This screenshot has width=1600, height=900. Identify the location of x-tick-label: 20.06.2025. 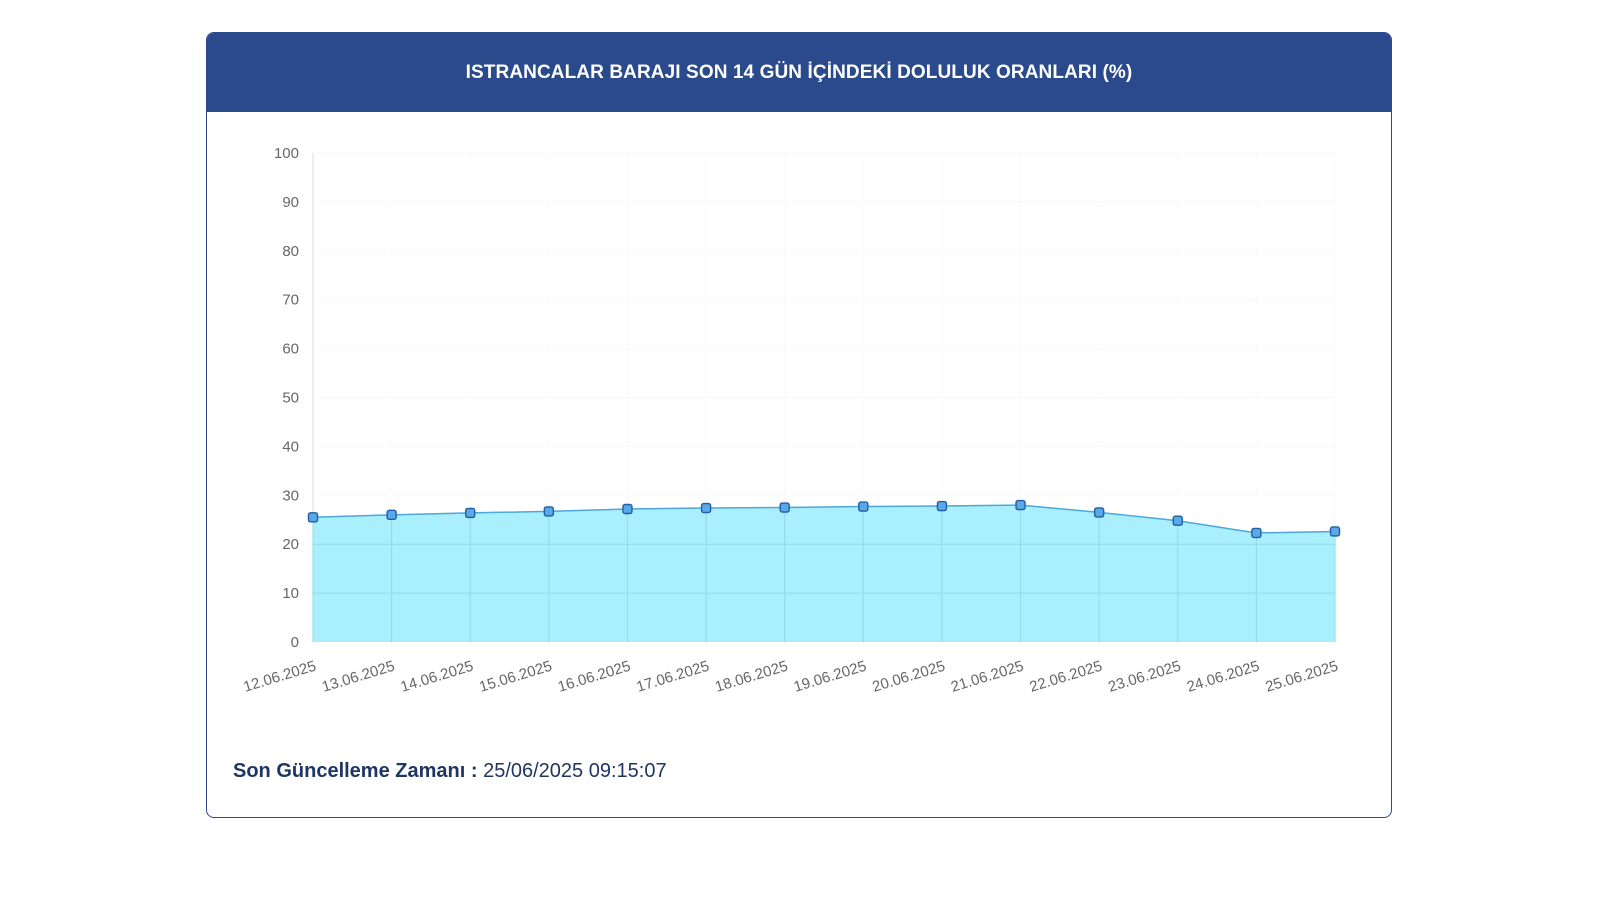
(908, 677).